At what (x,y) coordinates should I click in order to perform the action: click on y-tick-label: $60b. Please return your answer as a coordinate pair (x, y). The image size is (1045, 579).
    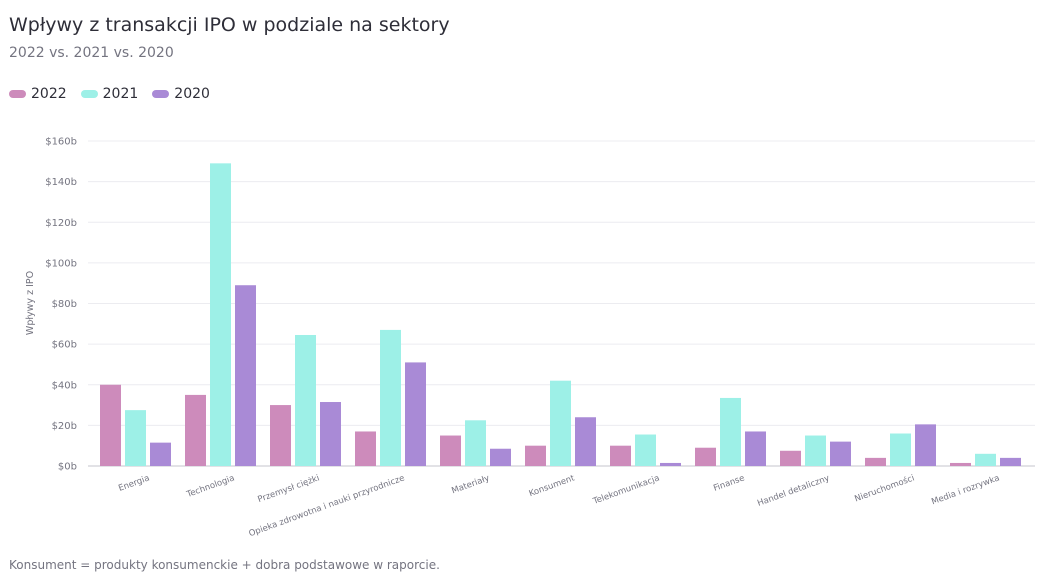
    Looking at the image, I should click on (64, 345).